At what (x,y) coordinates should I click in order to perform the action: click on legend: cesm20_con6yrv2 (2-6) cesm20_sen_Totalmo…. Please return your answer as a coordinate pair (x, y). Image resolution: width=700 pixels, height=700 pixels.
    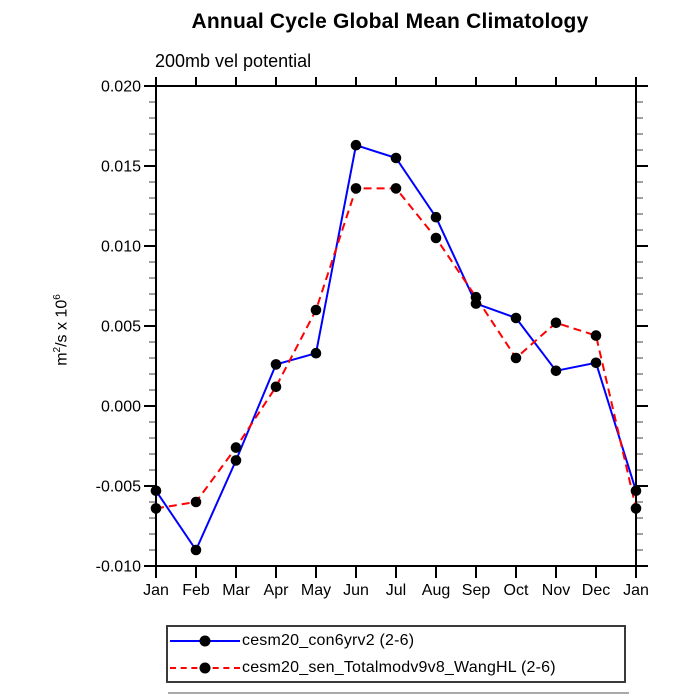
    Looking at the image, I should click on (396, 654).